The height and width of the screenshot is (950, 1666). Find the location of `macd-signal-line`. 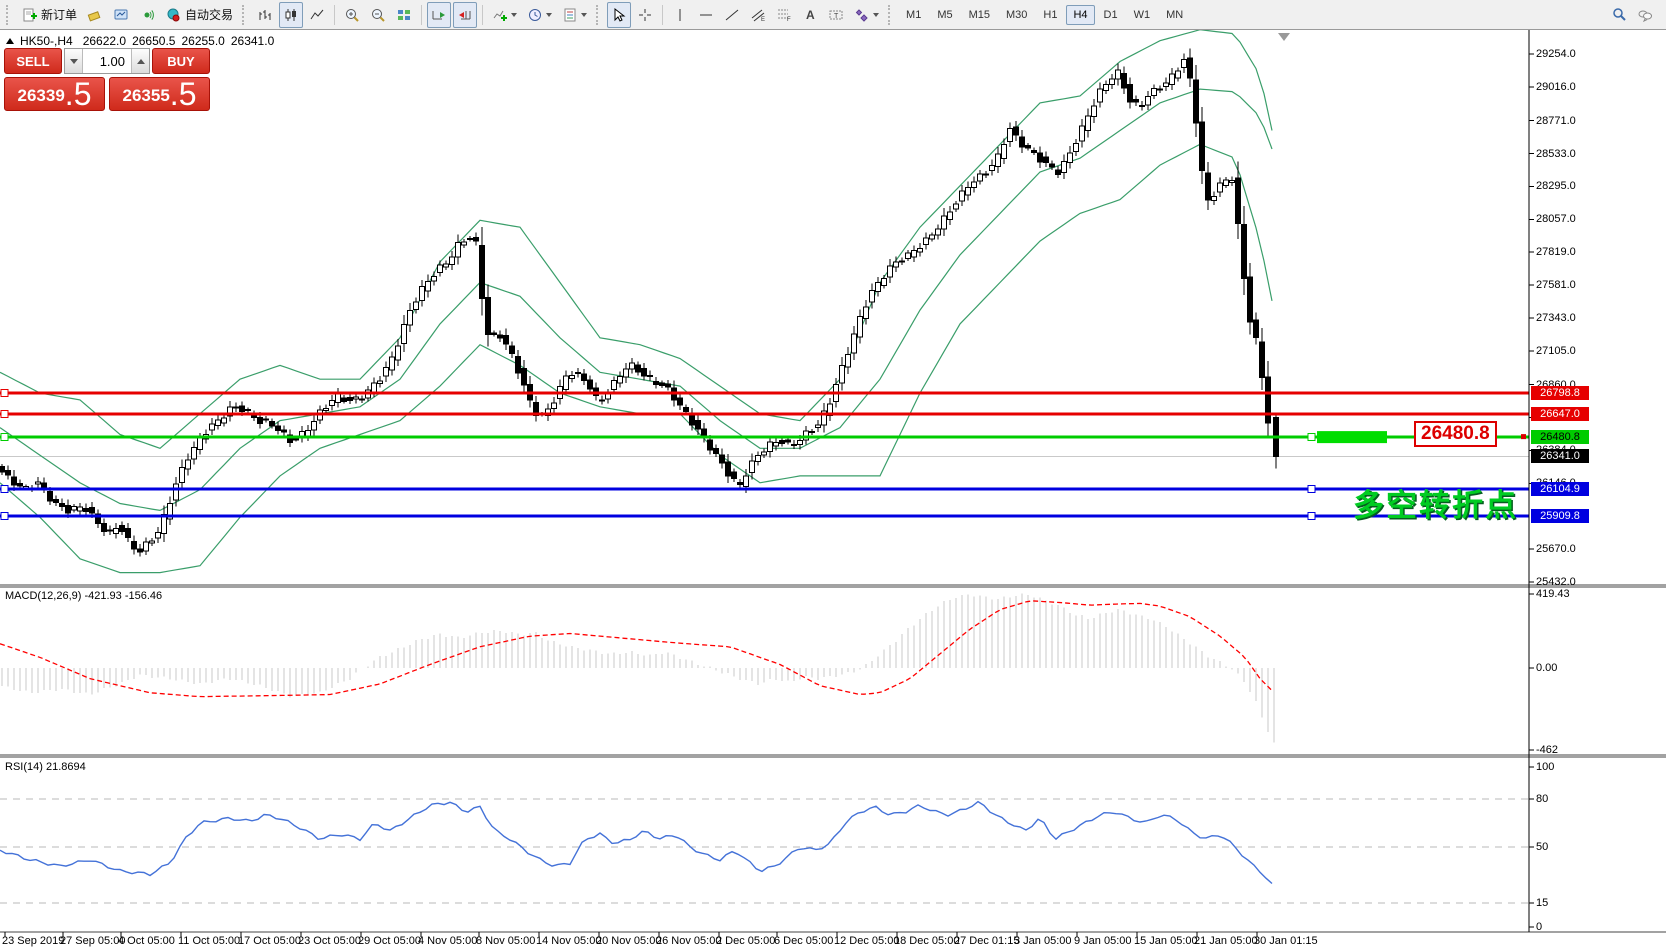

macd-signal-line is located at coordinates (636, 649).